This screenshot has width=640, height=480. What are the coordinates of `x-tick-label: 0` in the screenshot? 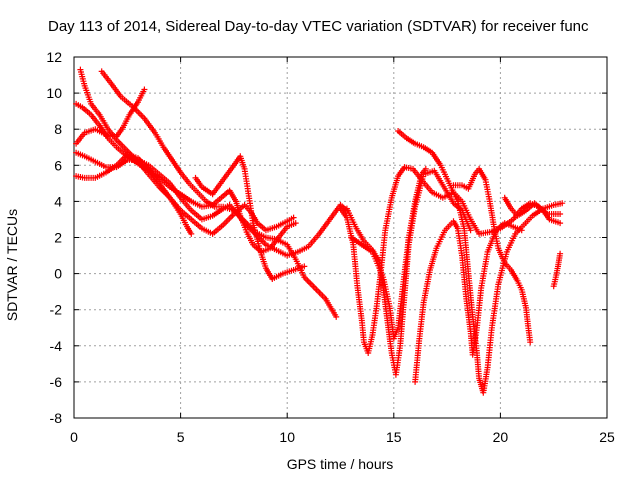 It's located at (74, 437).